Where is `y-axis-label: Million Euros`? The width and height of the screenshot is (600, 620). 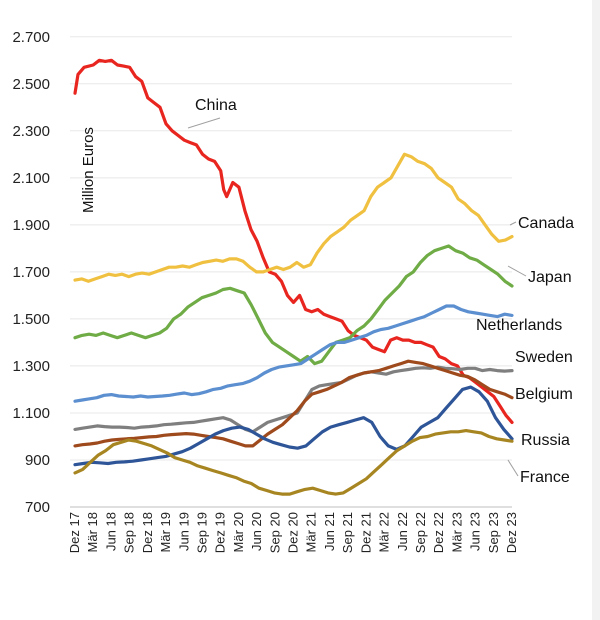
y-axis-label: Million Euros is located at coordinates (88, 170).